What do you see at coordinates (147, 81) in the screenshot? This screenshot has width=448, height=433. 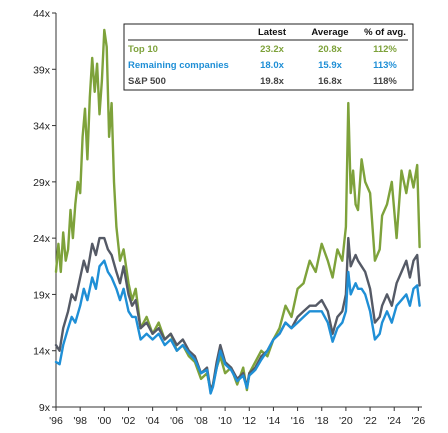 I see `legend-series-name: S&P 500` at bounding box center [147, 81].